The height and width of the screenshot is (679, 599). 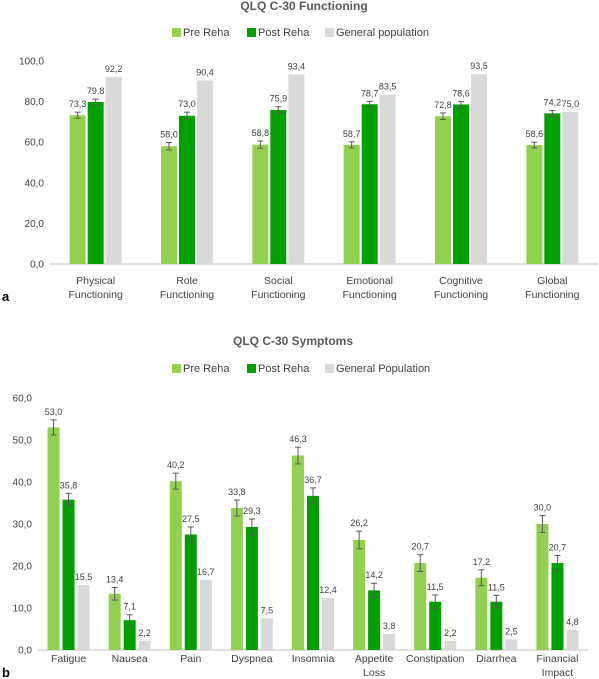 I want to click on data-label: 14,2, so click(x=374, y=575).